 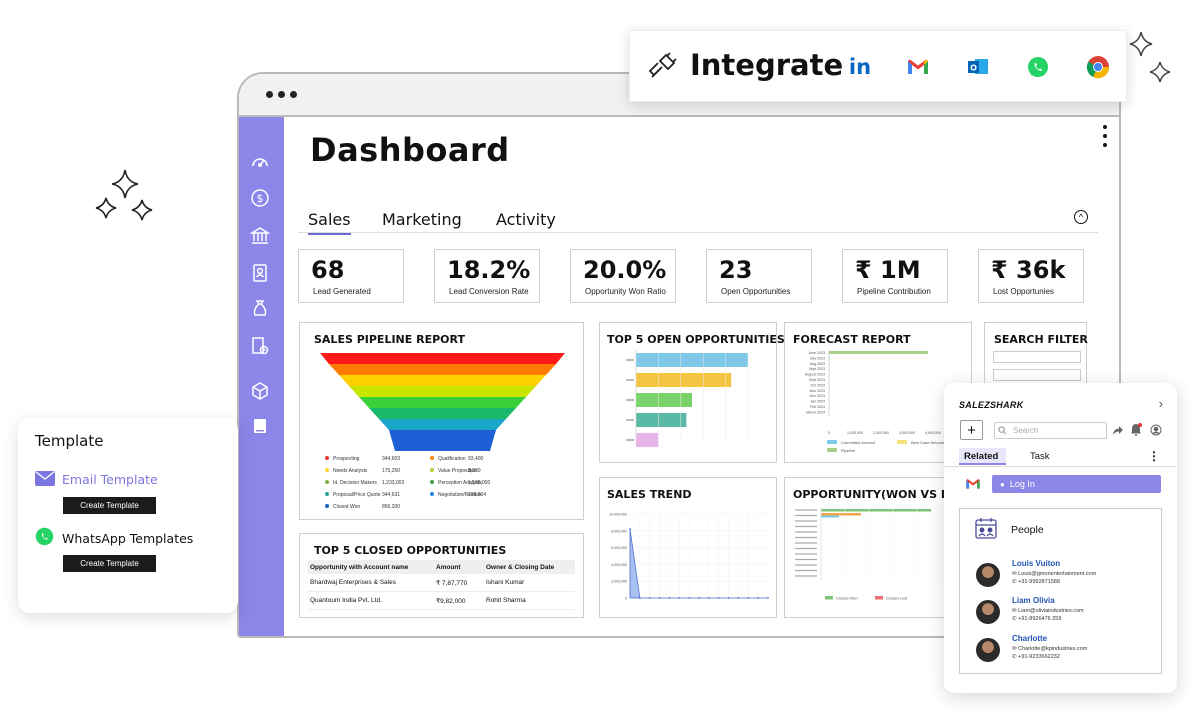 What do you see at coordinates (817, 364) in the screenshot?
I see `tick-label: Aug 2023` at bounding box center [817, 364].